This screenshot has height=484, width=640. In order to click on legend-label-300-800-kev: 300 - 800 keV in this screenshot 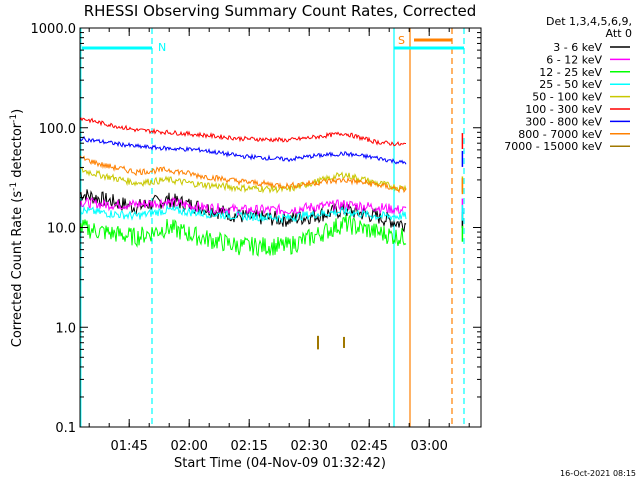, I will do `click(563, 121)`.